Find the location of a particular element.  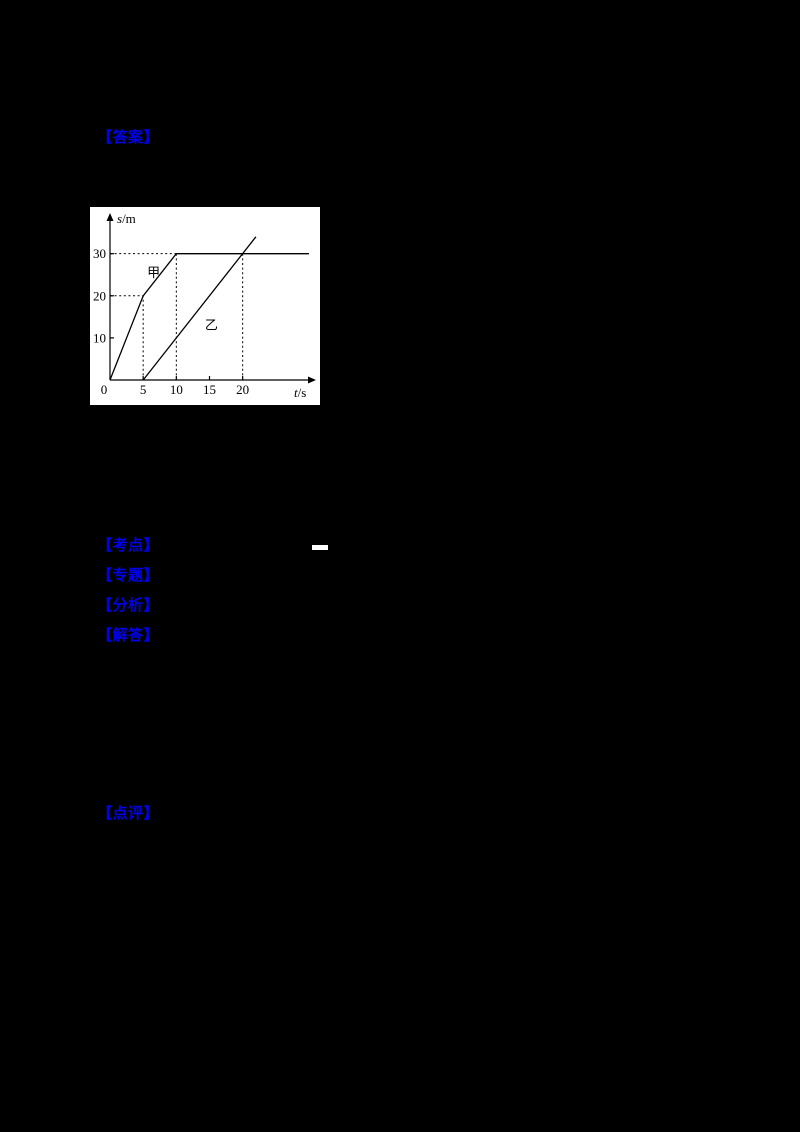

svg-text: 甲 is located at coordinates (153, 272).